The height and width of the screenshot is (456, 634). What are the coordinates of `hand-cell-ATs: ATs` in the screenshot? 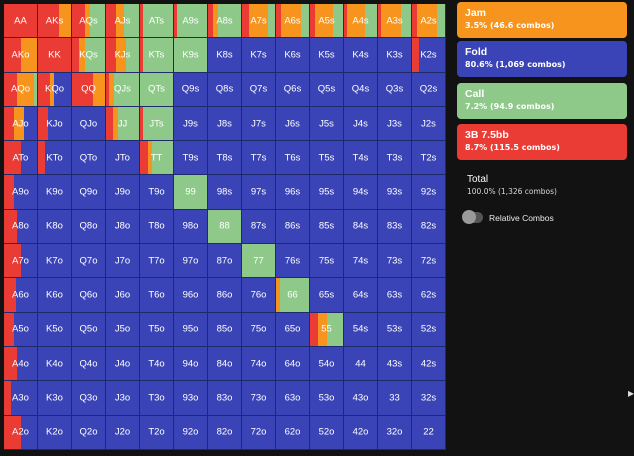 It's located at (157, 21).